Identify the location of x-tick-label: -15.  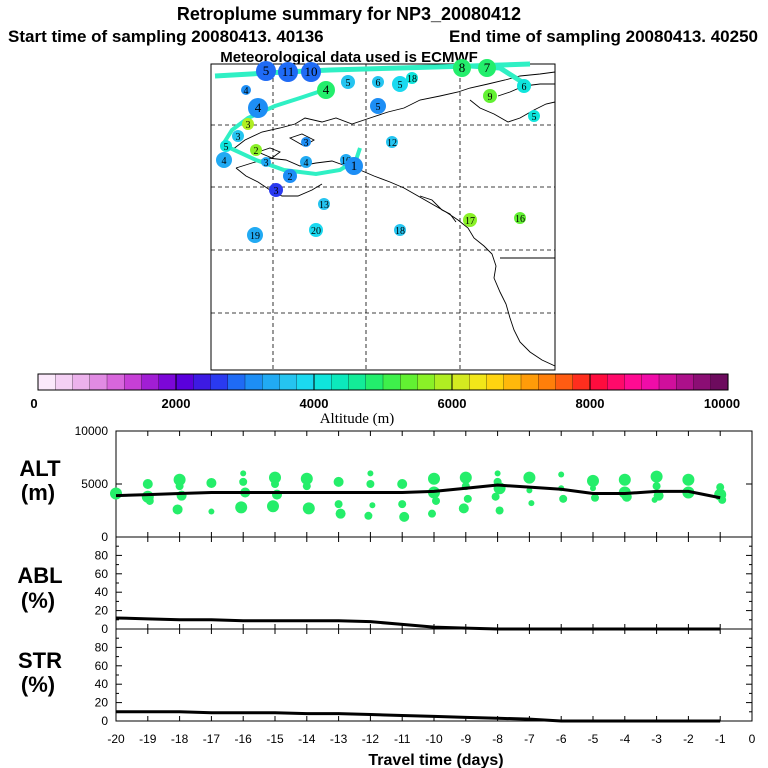
(275, 739).